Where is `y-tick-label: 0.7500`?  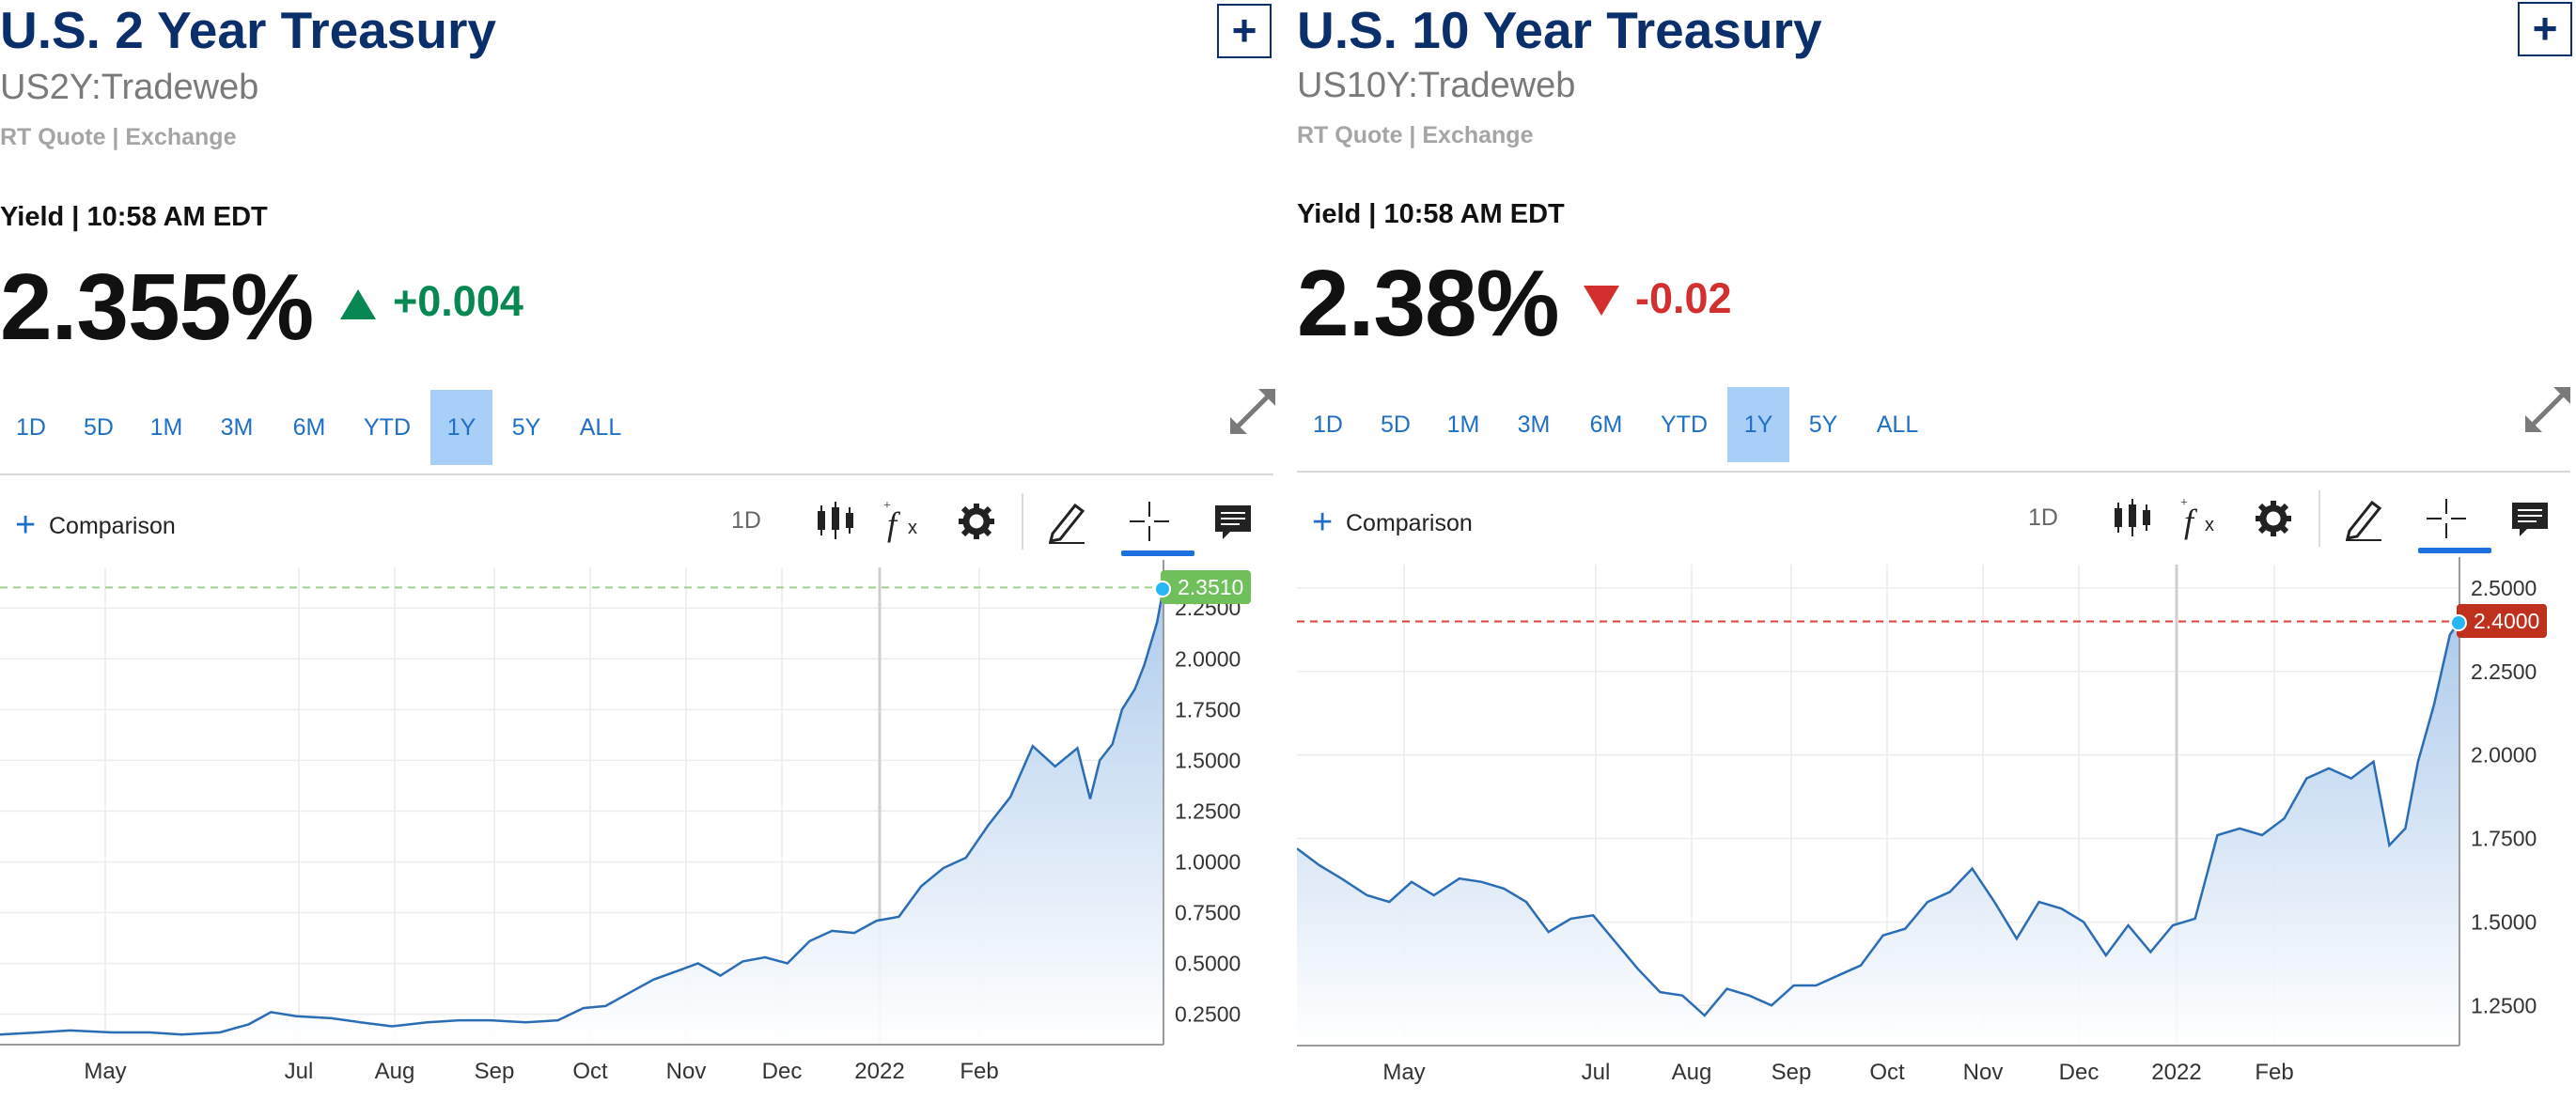 y-tick-label: 0.7500 is located at coordinates (1208, 912).